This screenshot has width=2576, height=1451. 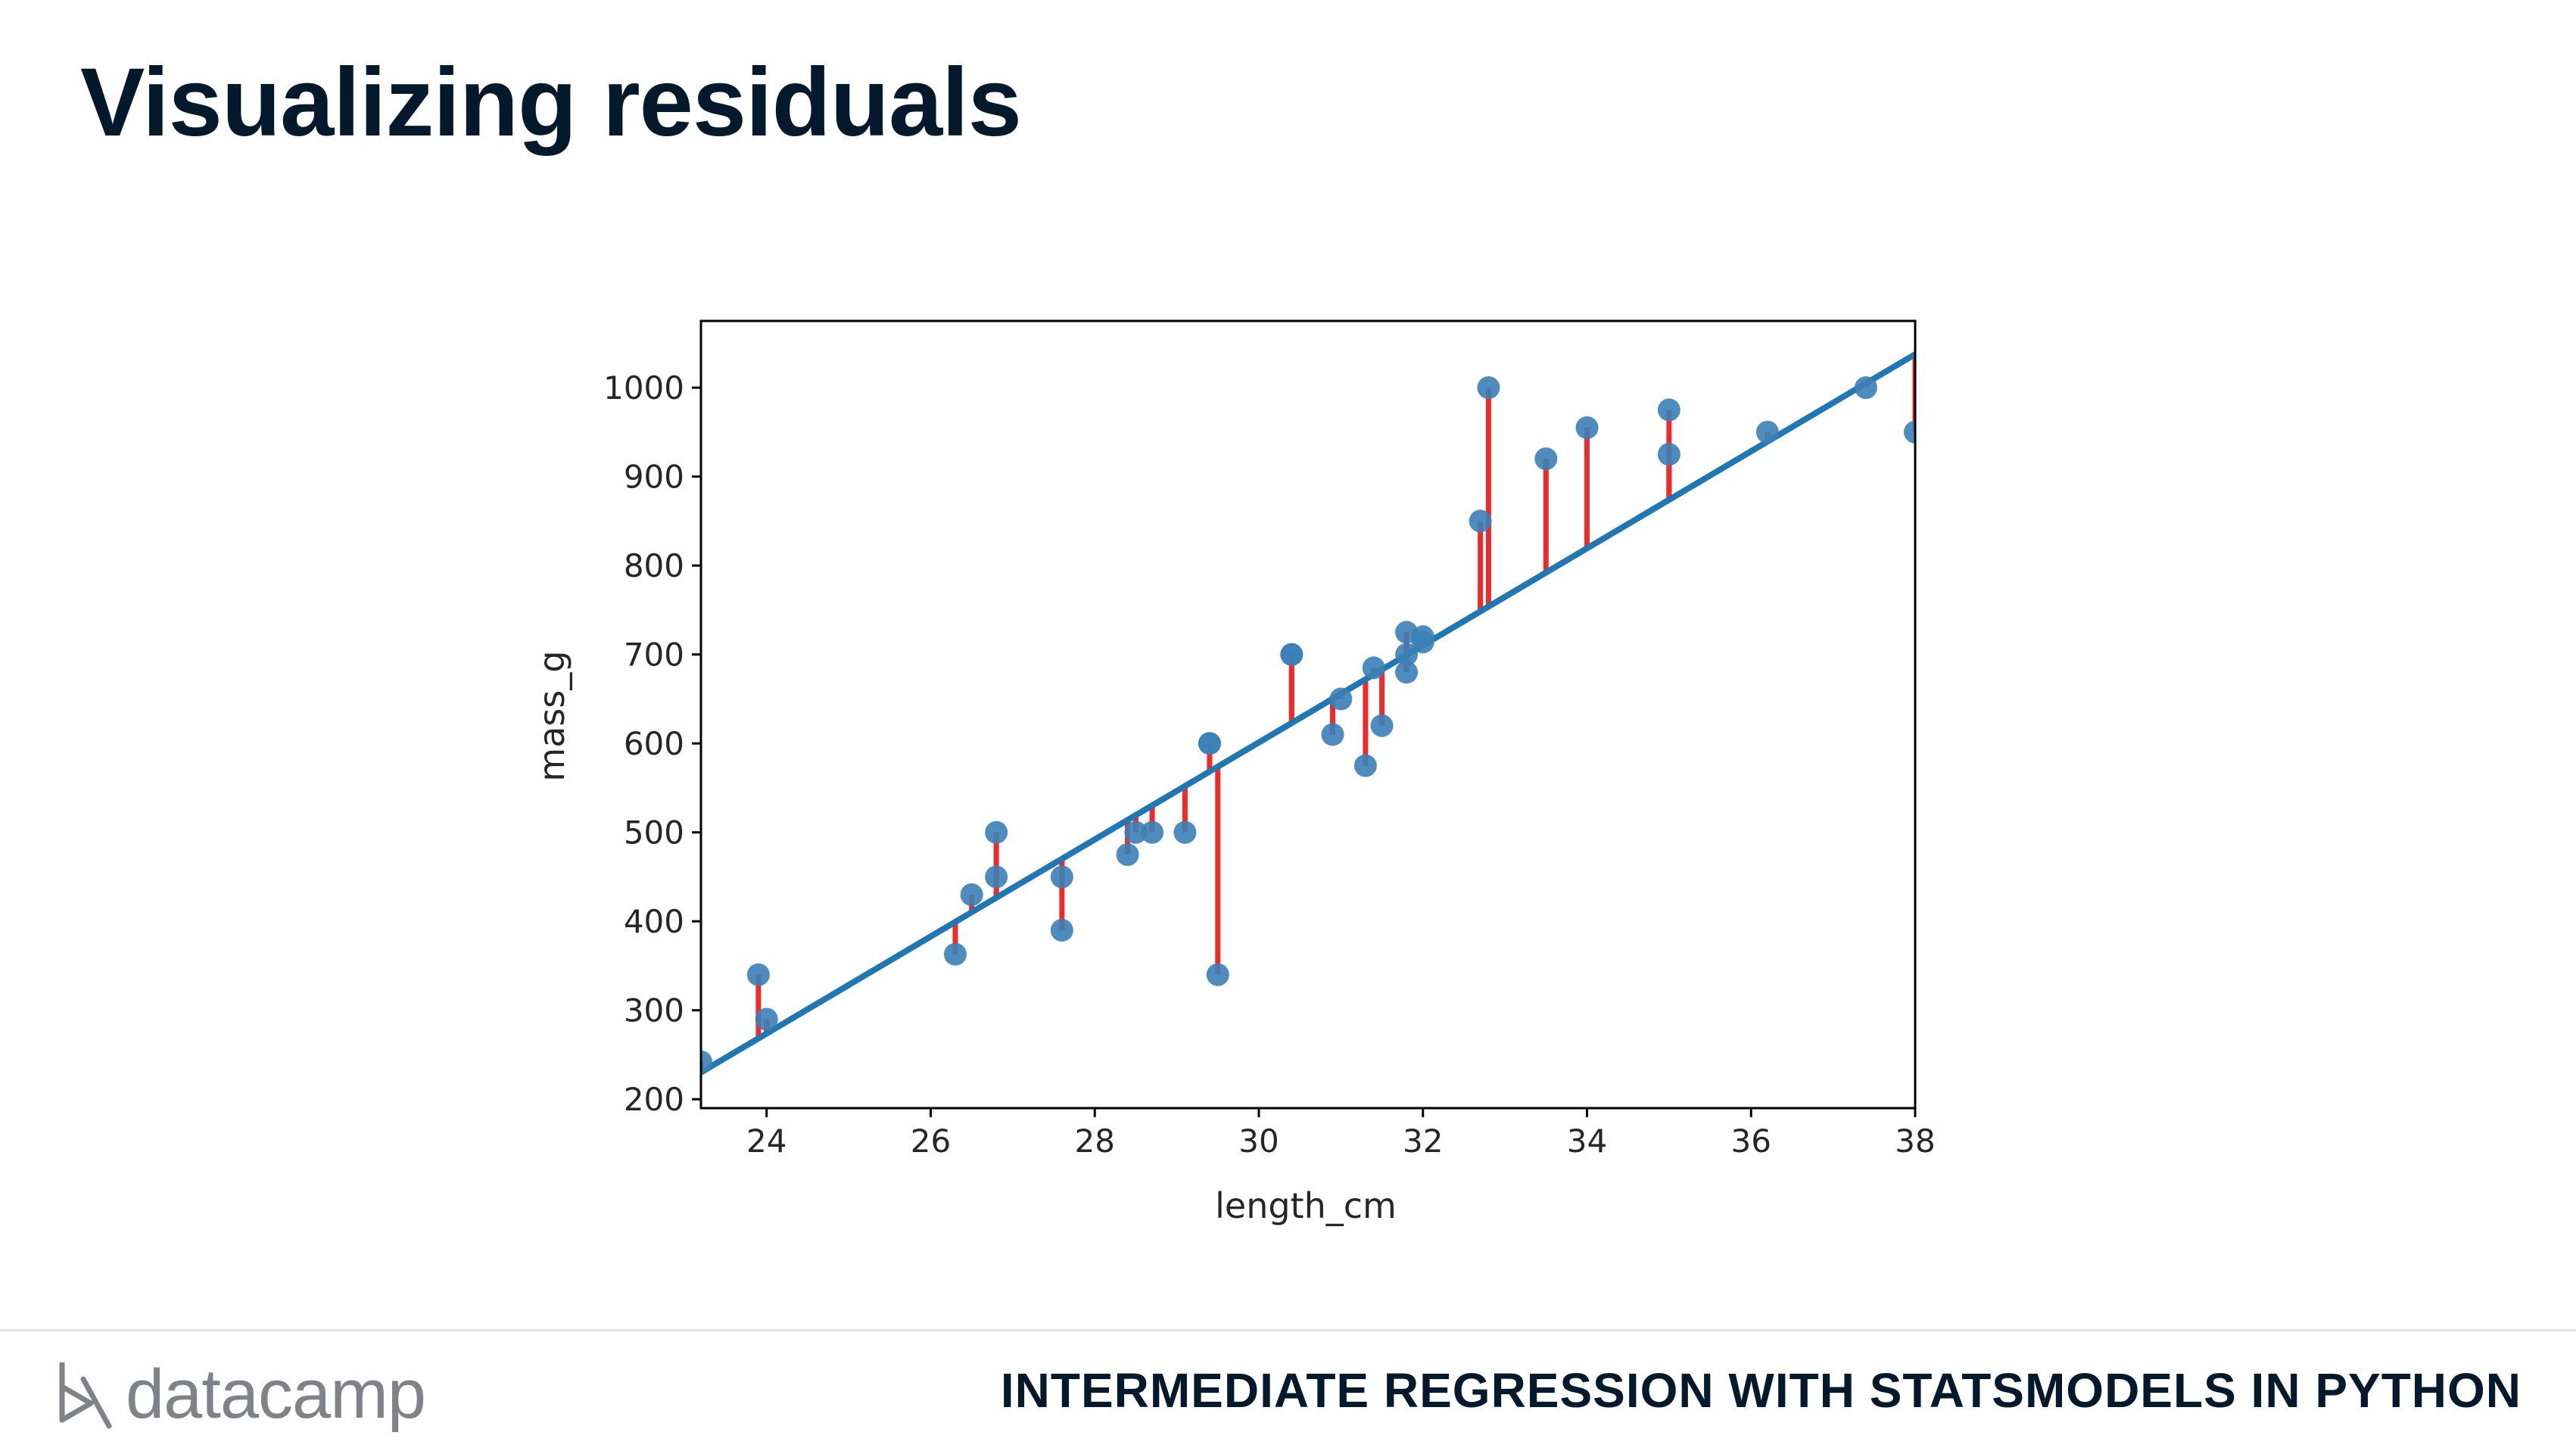 I want to click on x-tick-label: 34, so click(x=1587, y=1141).